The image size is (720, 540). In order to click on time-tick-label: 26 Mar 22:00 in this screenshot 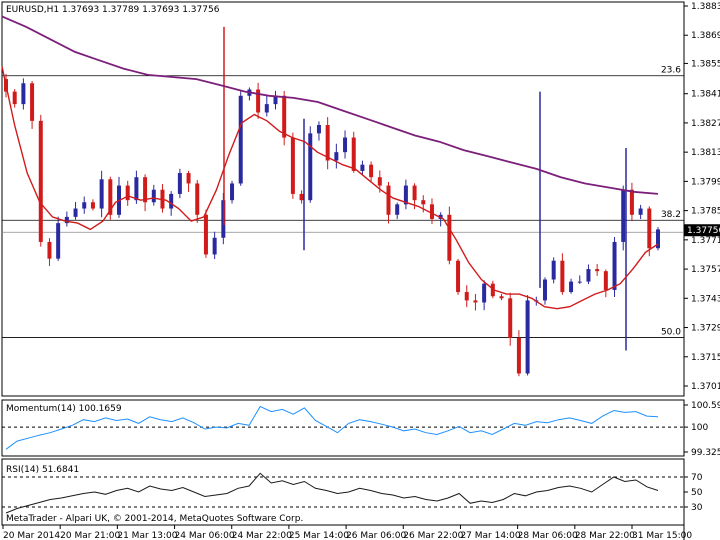, I will do `click(433, 535)`.